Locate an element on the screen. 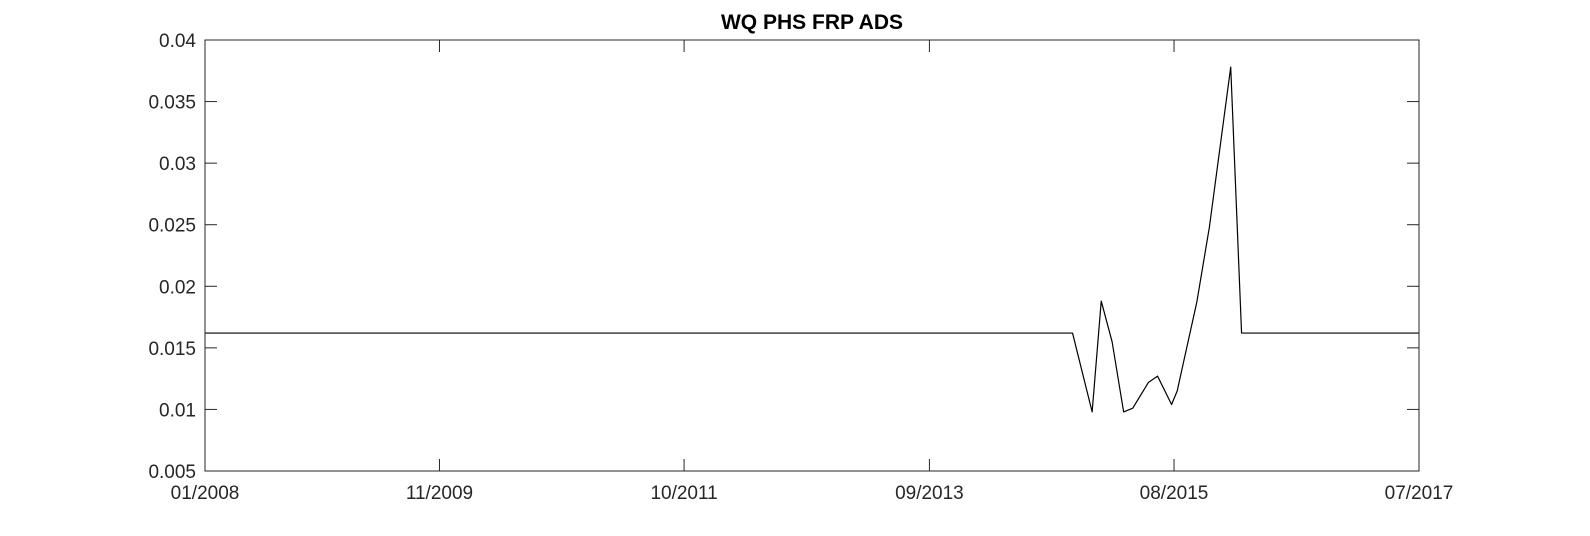 The image size is (1590, 536). y-tick-label: 0.025 is located at coordinates (172, 226).